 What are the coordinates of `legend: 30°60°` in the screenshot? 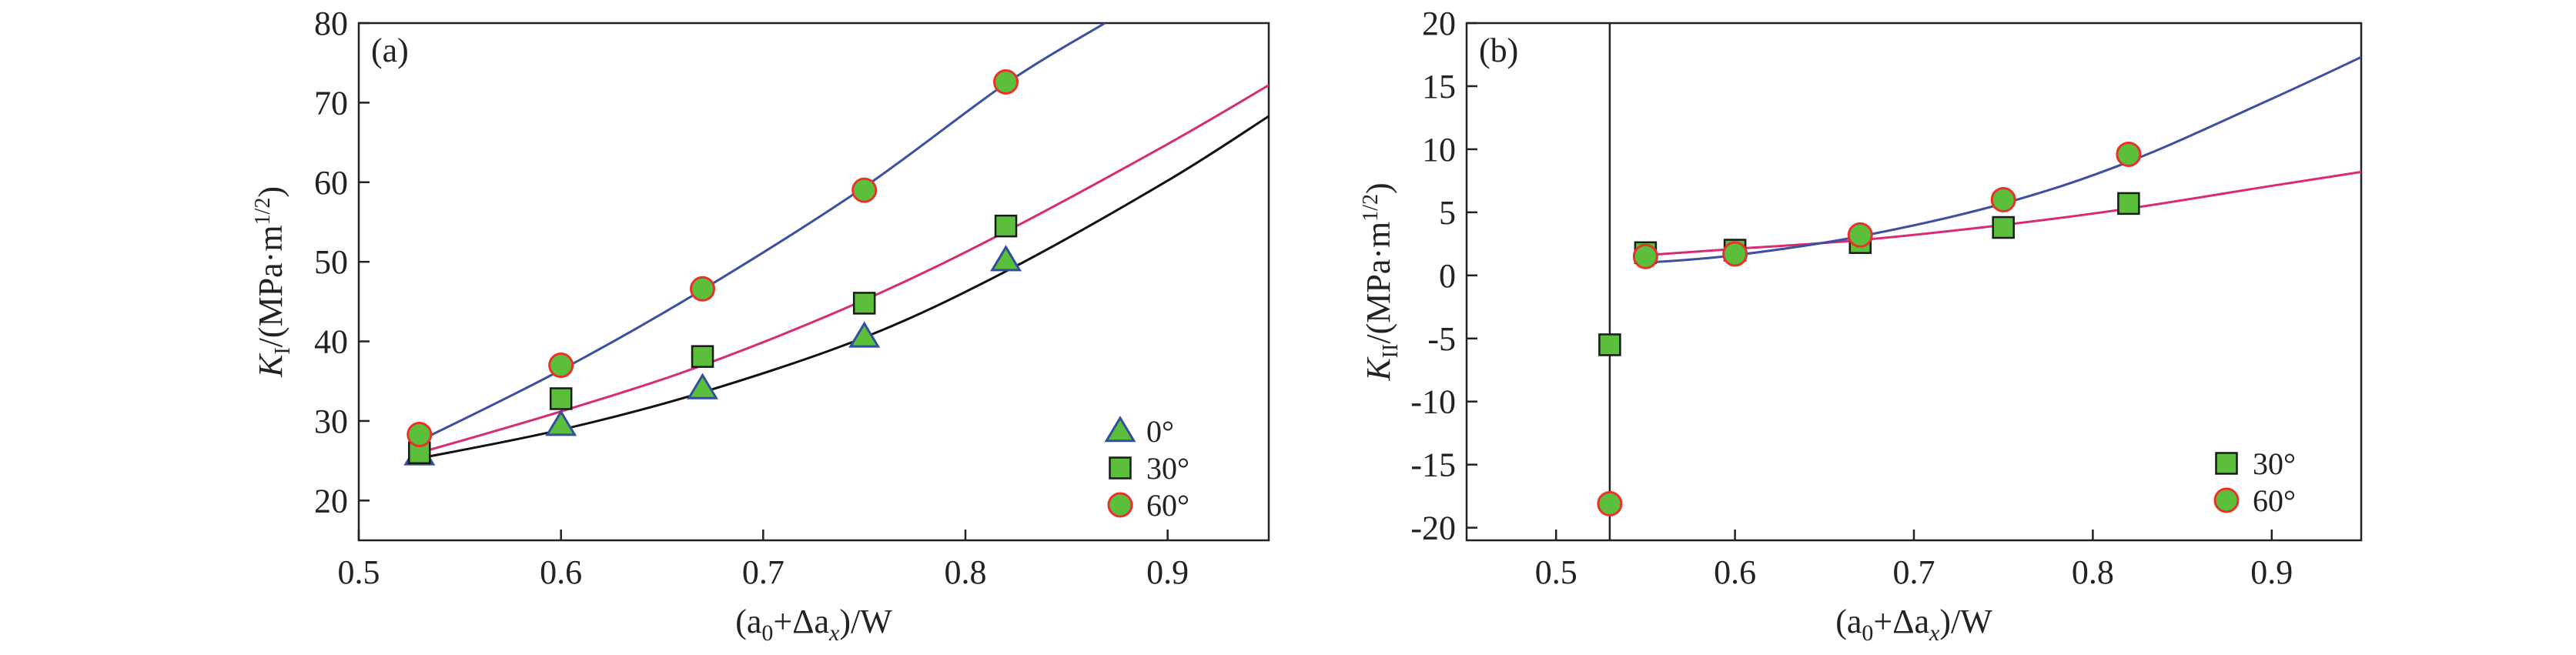 It's located at (2255, 482).